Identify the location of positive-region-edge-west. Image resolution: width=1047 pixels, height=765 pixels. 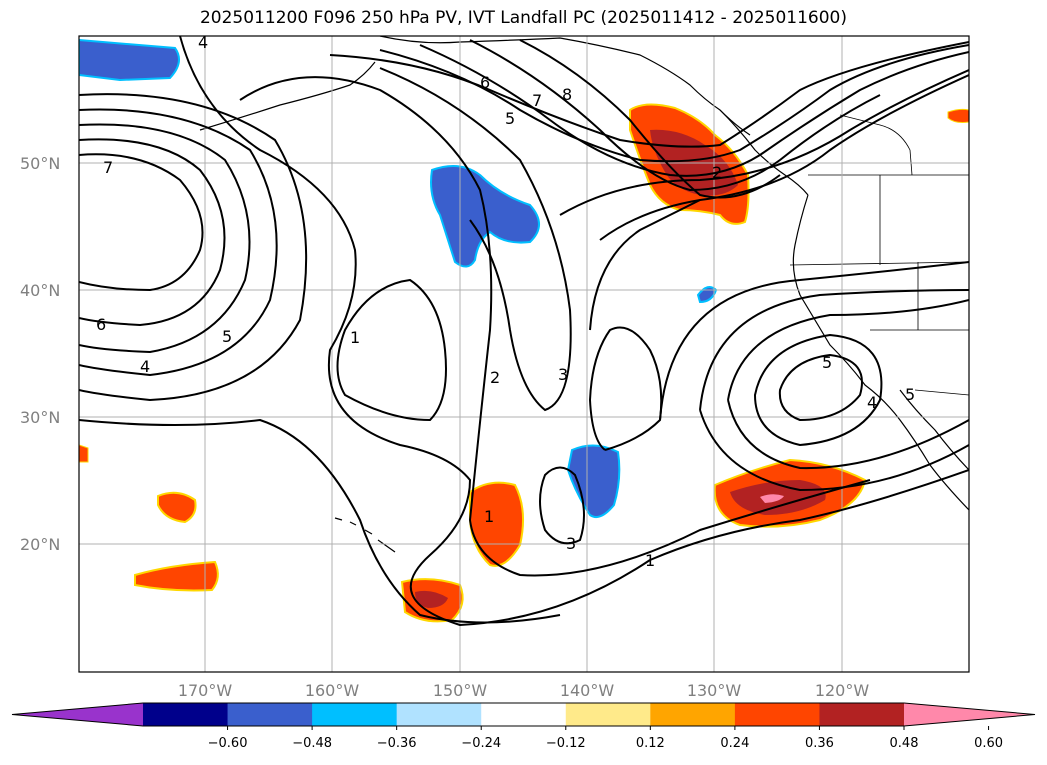
(84, 453).